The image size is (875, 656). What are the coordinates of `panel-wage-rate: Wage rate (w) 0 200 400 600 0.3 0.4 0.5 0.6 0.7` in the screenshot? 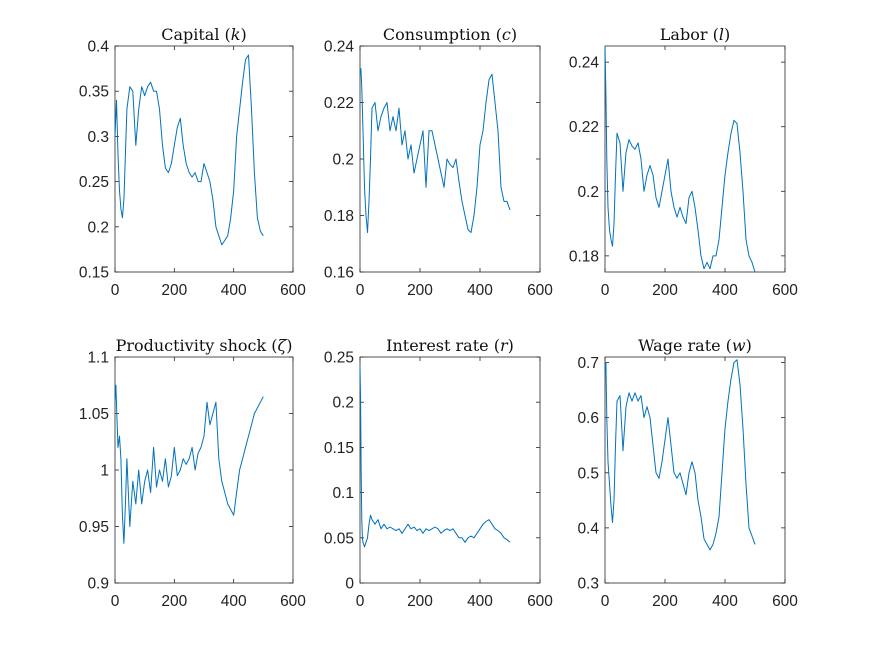 It's located at (687, 473).